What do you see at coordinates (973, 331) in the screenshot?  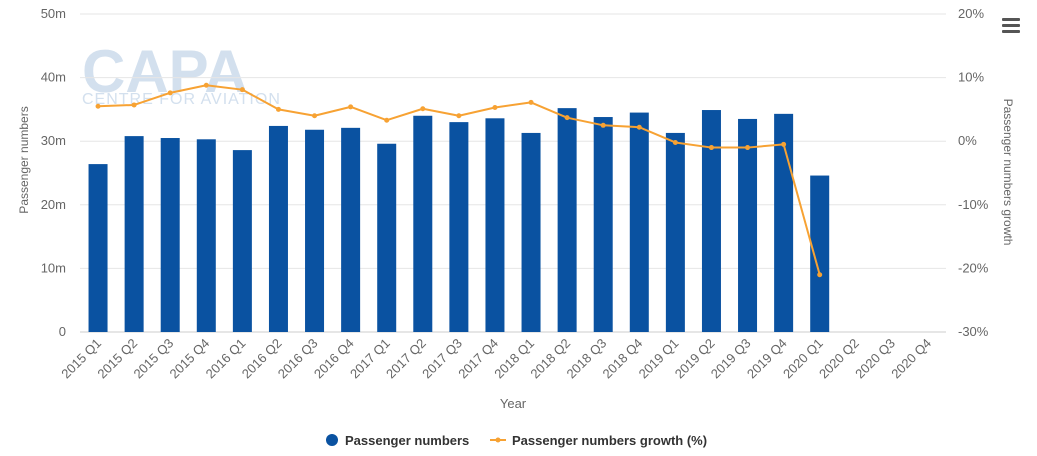 I see `y2-tick-label: -30%` at bounding box center [973, 331].